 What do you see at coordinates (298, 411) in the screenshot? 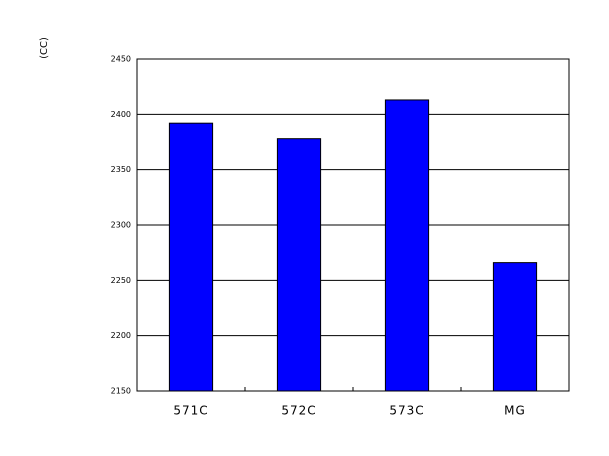
I see `x-tick-label: 572C` at bounding box center [298, 411].